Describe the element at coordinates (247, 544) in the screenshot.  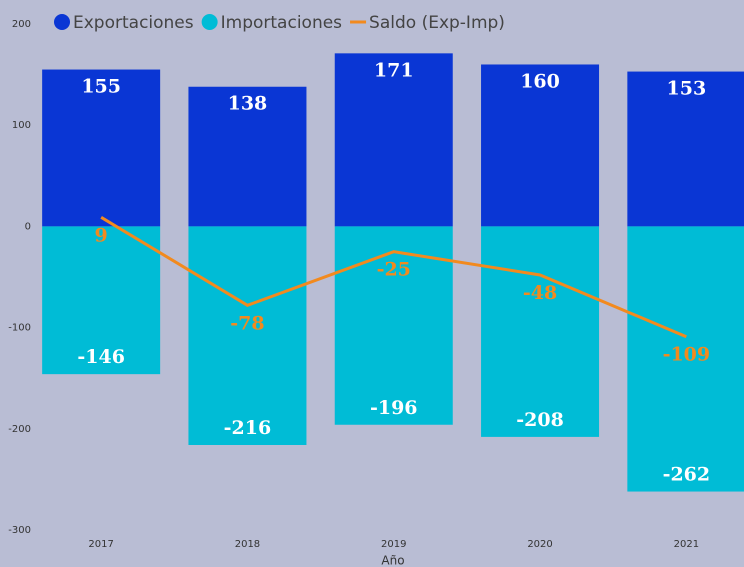
I see `x-tick-label: 2018` at that location.